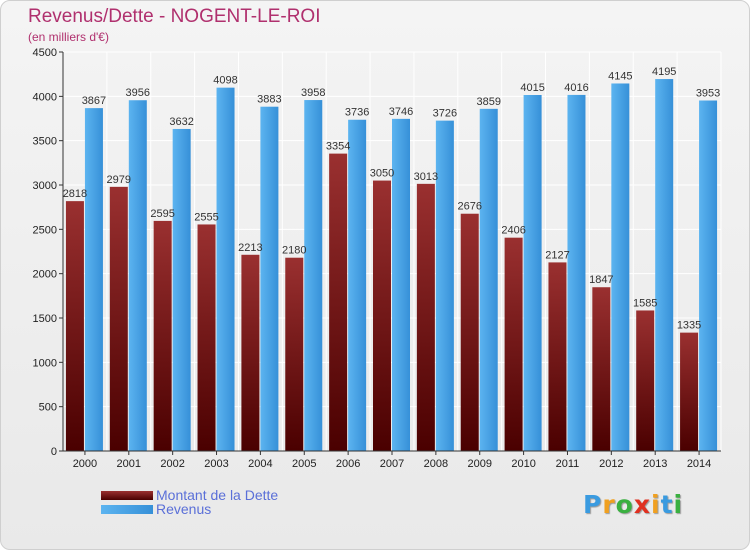 The width and height of the screenshot is (750, 550). Describe the element at coordinates (138, 93) in the screenshot. I see `data-label: 3956` at that location.